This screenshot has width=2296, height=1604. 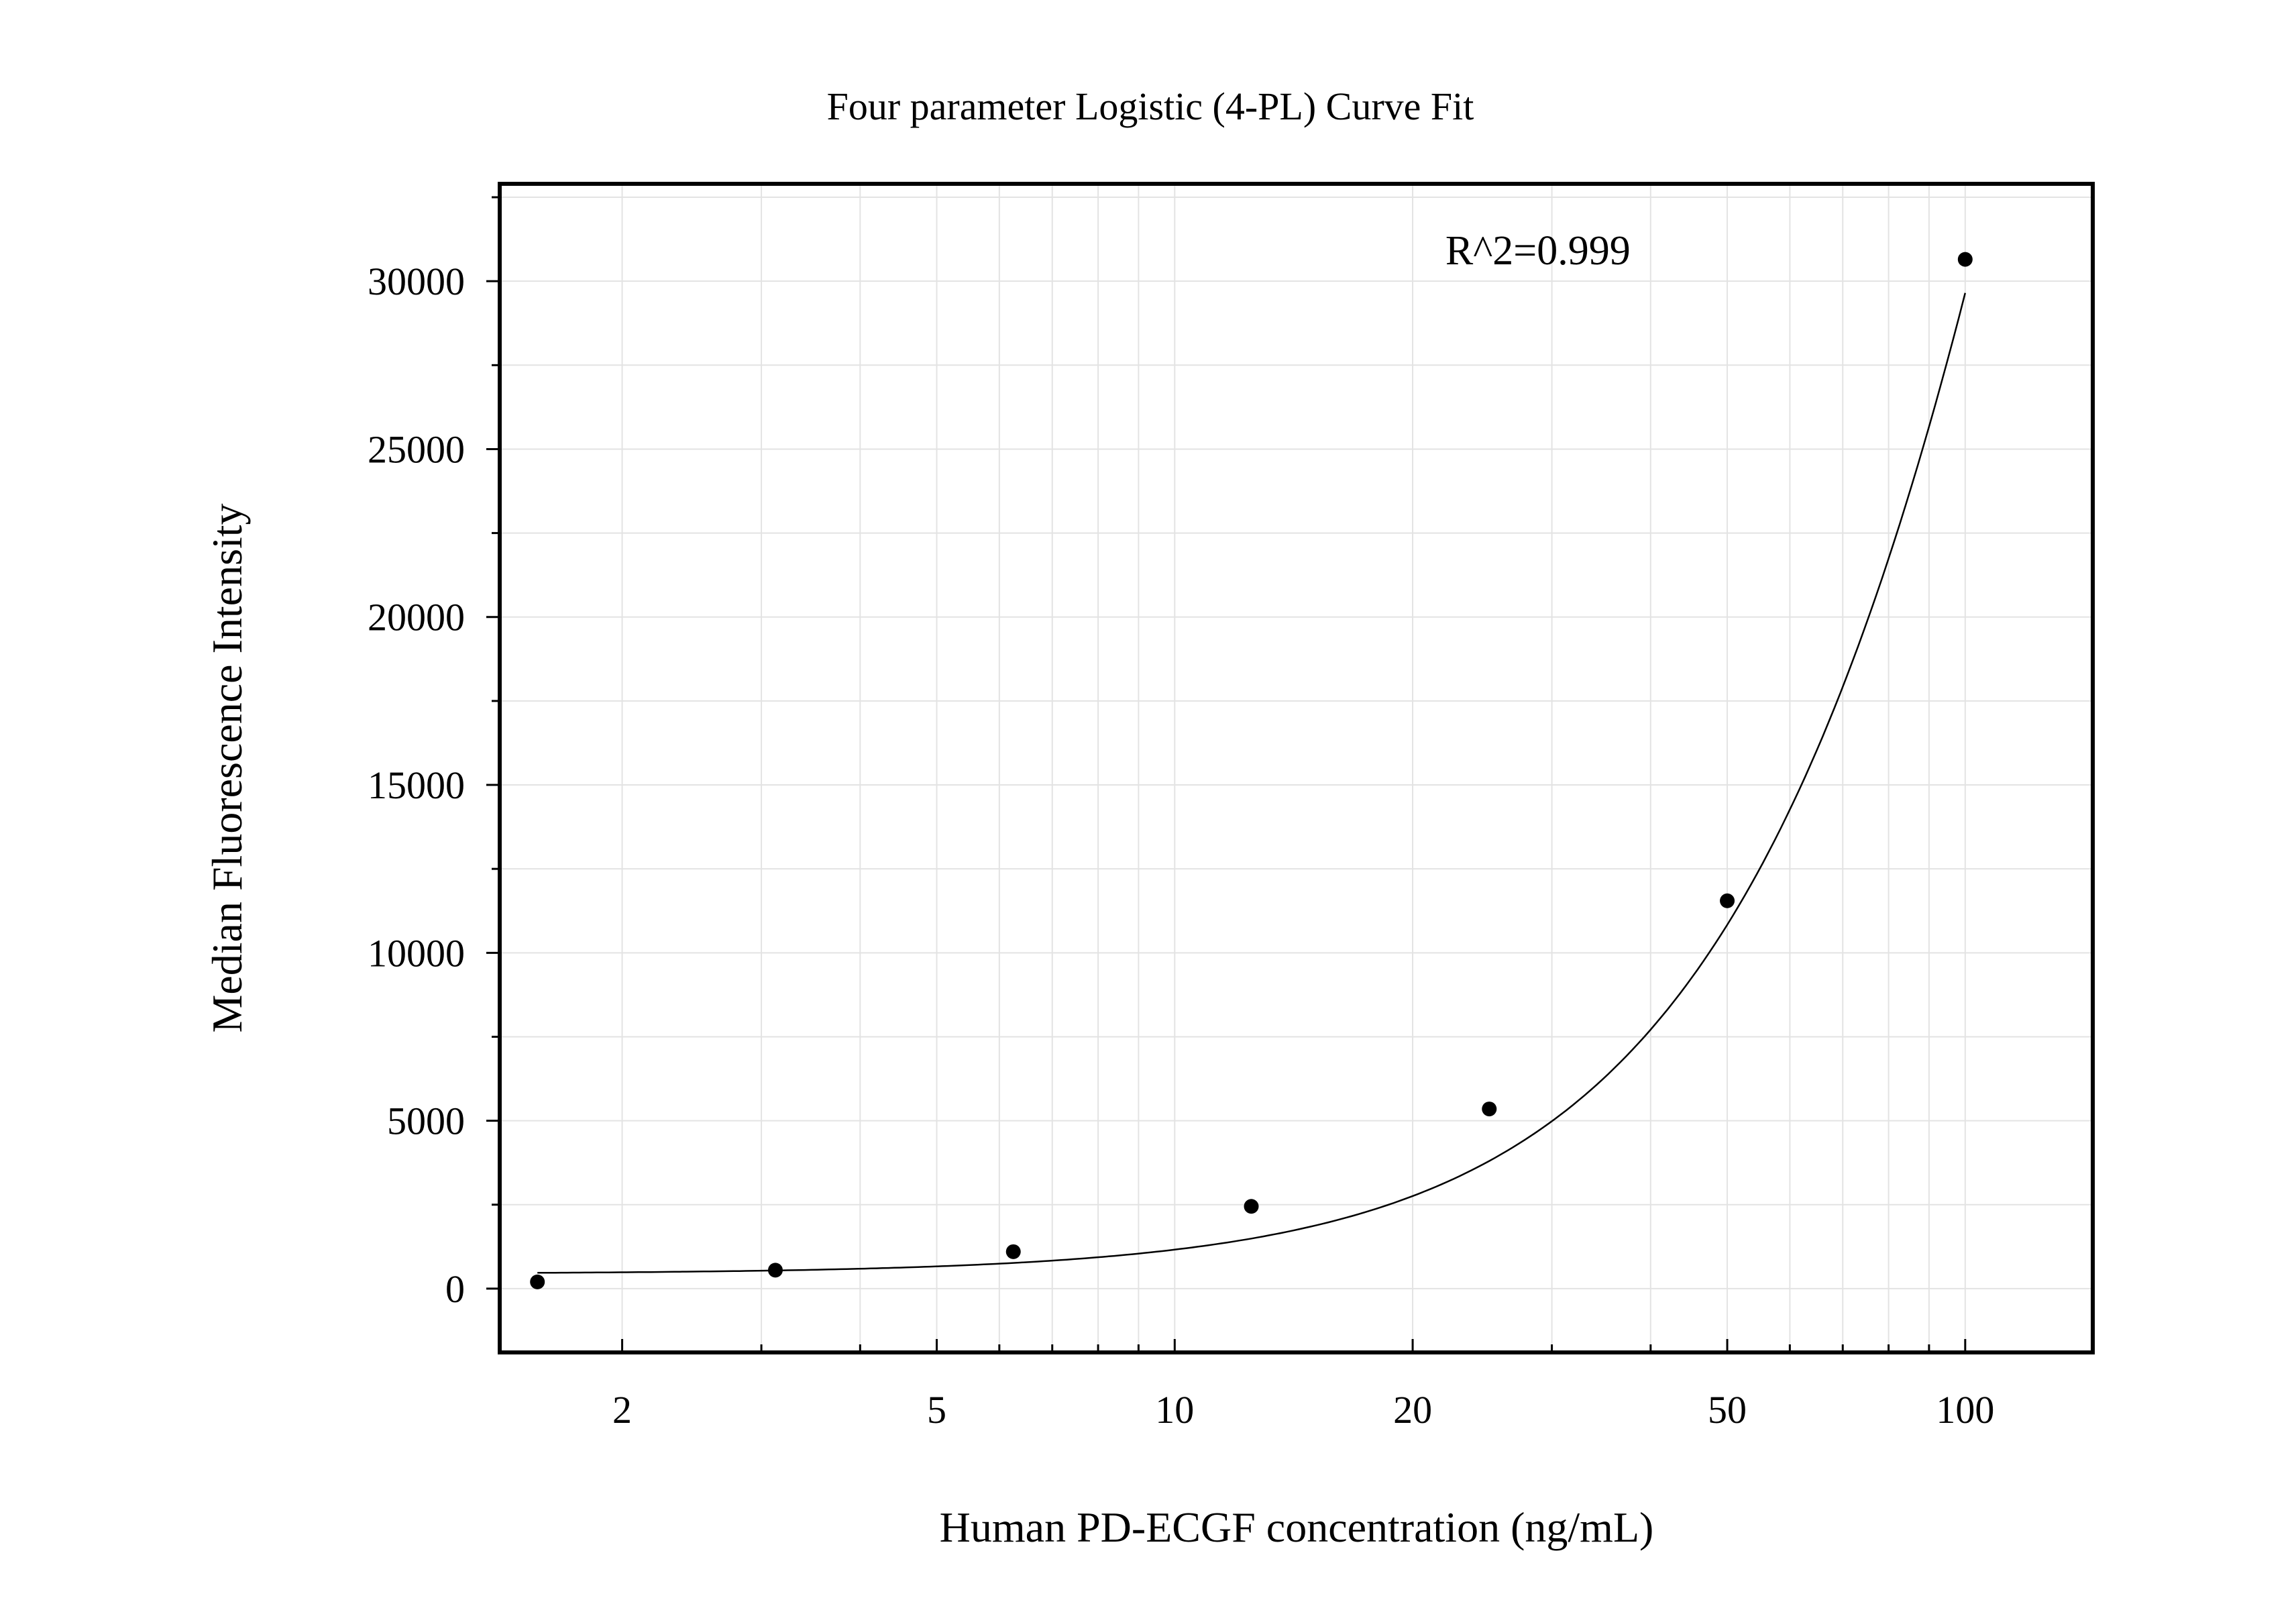 What do you see at coordinates (416, 449) in the screenshot?
I see `y-tick-label: 25000` at bounding box center [416, 449].